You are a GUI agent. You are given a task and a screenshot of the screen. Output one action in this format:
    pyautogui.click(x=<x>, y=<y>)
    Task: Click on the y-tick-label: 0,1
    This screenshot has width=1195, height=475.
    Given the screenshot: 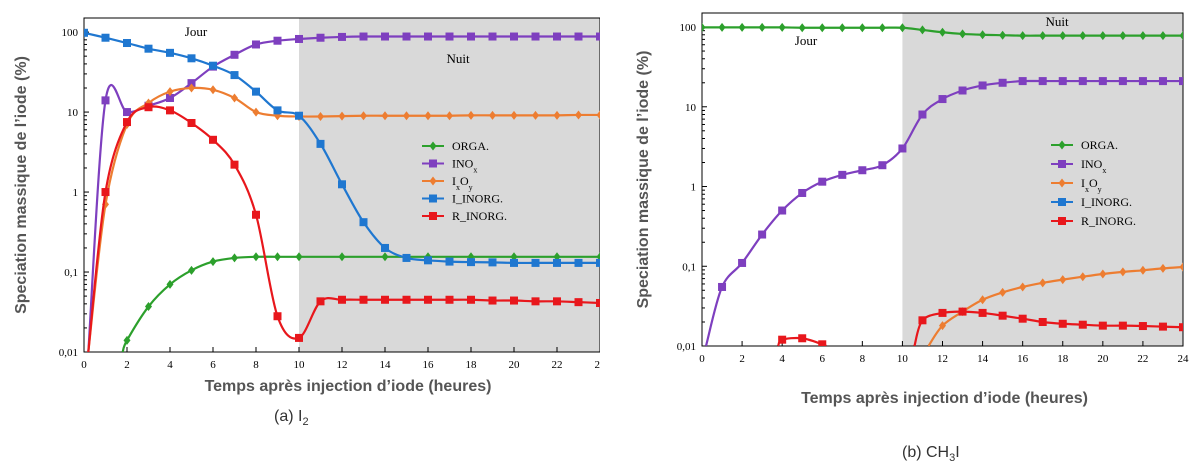 What is the action you would take?
    pyautogui.click(x=689, y=267)
    